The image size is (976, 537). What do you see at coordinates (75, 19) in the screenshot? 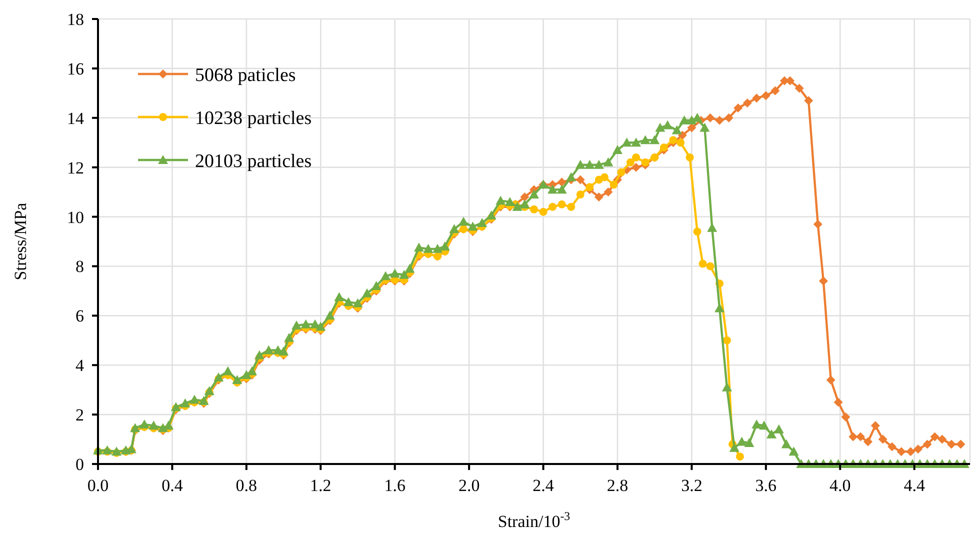
I see `y-tick-label: 18` at bounding box center [75, 19].